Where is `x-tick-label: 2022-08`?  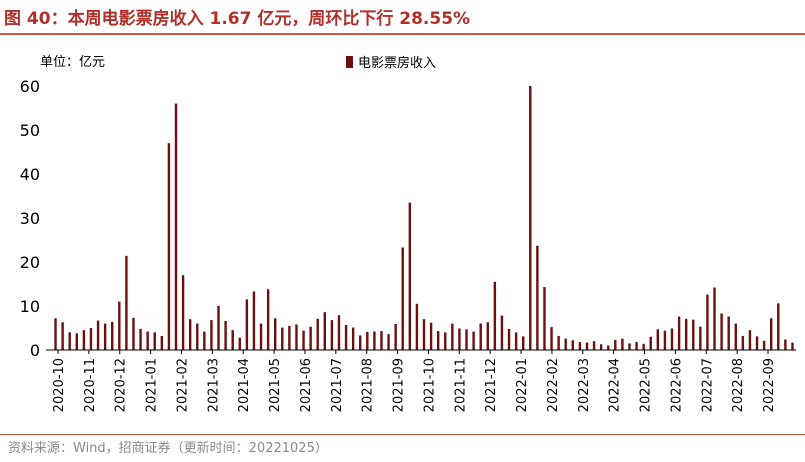 x-tick-label: 2022-08 is located at coordinates (738, 385).